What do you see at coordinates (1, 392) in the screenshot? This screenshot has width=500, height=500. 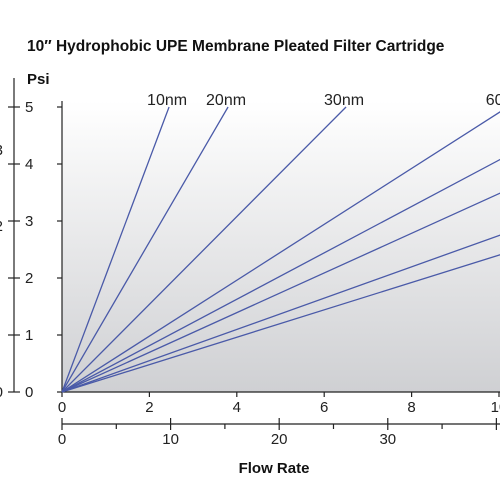 I see `left-axis-tick-label: 0` at bounding box center [1, 392].